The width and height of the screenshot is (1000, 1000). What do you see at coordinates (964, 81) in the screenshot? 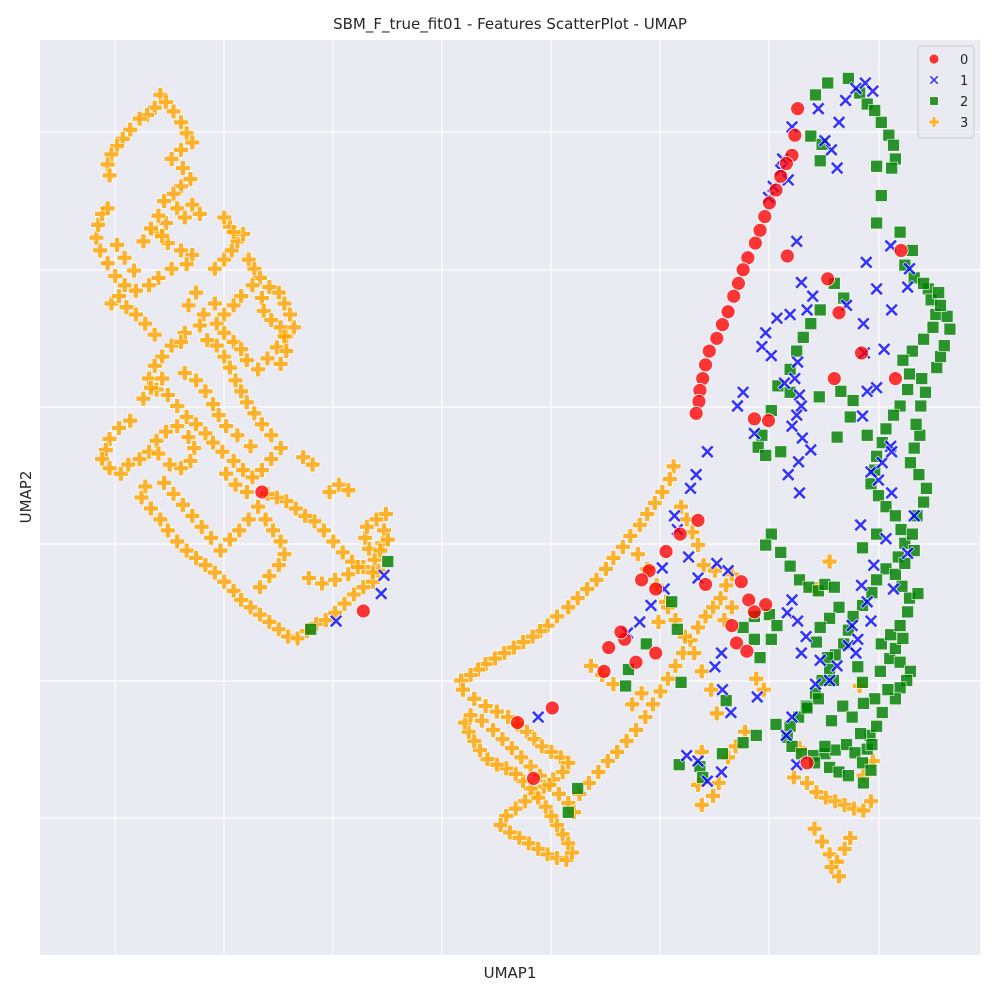
I see `legend-label-1: 1` at bounding box center [964, 81].